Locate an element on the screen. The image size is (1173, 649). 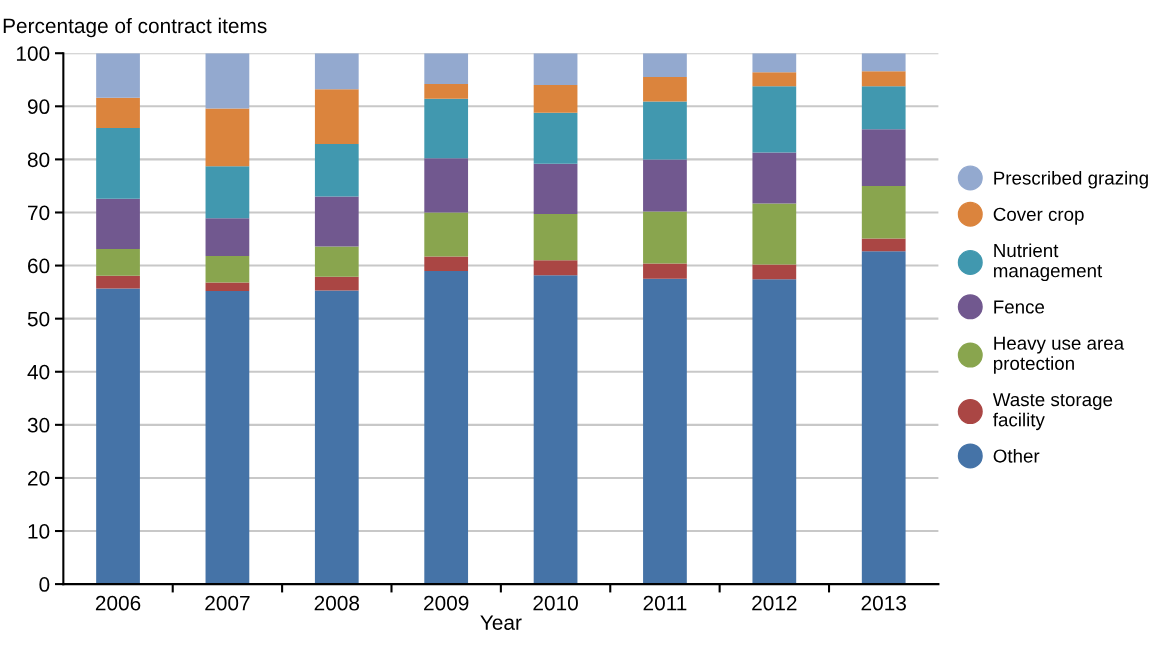
x-tick-label: 2006 is located at coordinates (118, 603).